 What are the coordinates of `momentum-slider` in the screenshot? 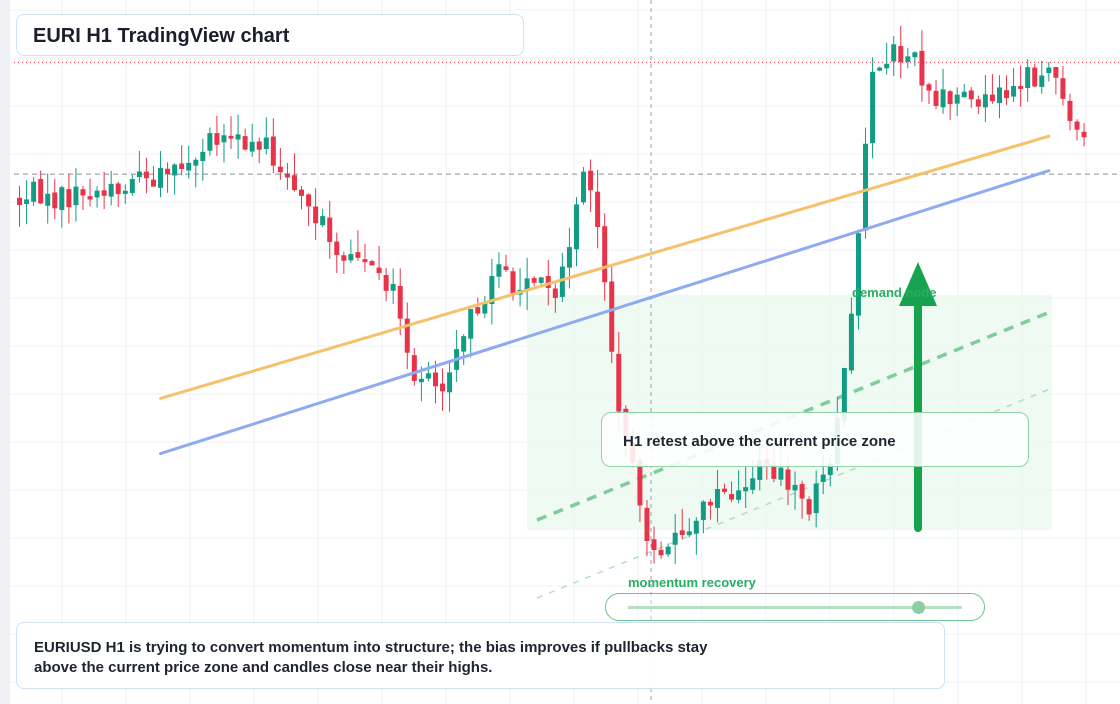 It's located at (795, 607).